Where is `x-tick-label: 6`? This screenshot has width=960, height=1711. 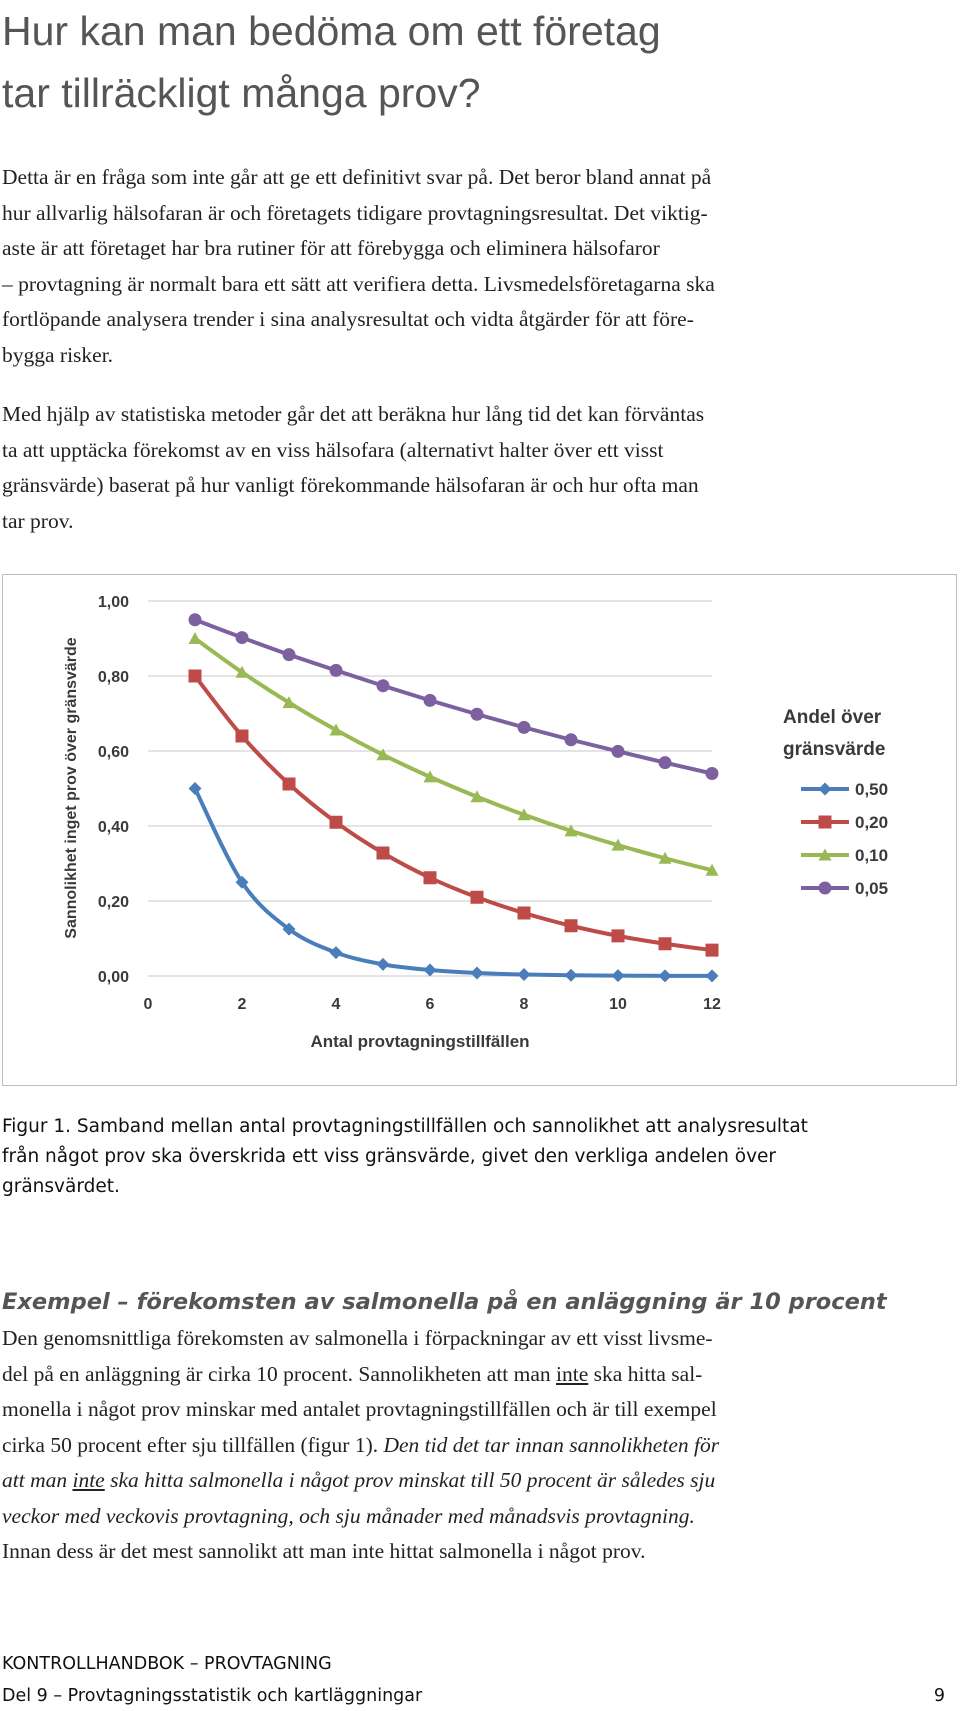
x-tick-label: 6 is located at coordinates (430, 1004).